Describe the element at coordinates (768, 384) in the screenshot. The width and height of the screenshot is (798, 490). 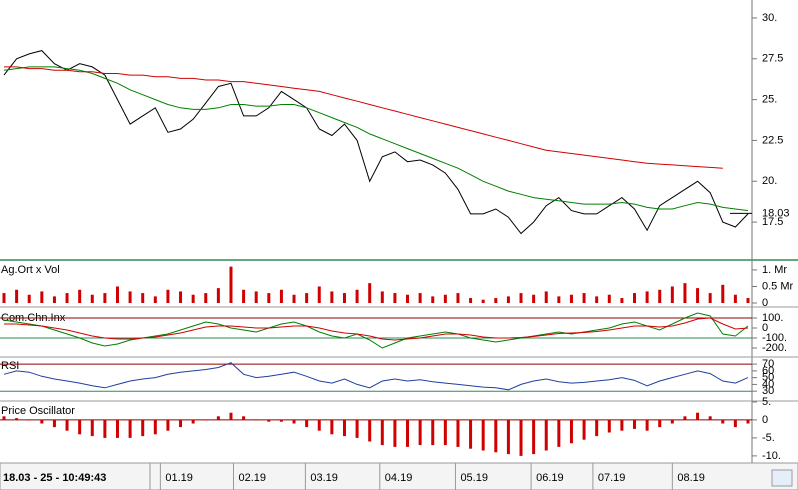
I see `y-tick-label: 40` at that location.